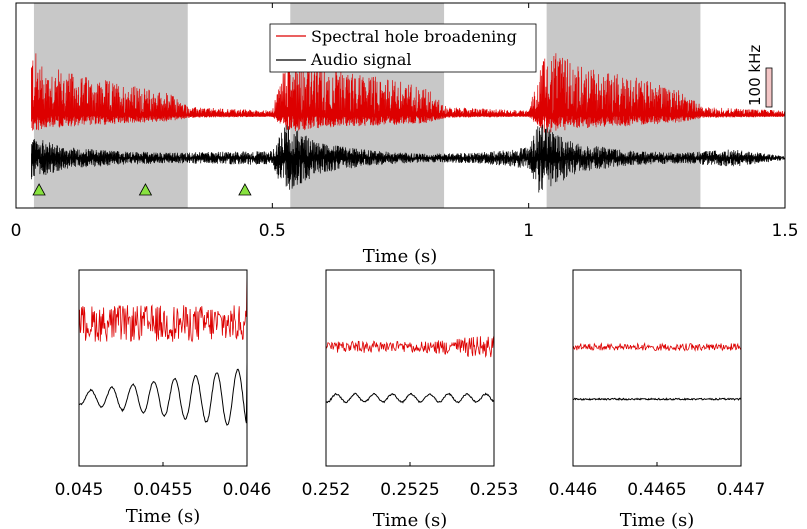  Describe the element at coordinates (79, 490) in the screenshot. I see `zoom-1-tick-label: 0.045` at that location.